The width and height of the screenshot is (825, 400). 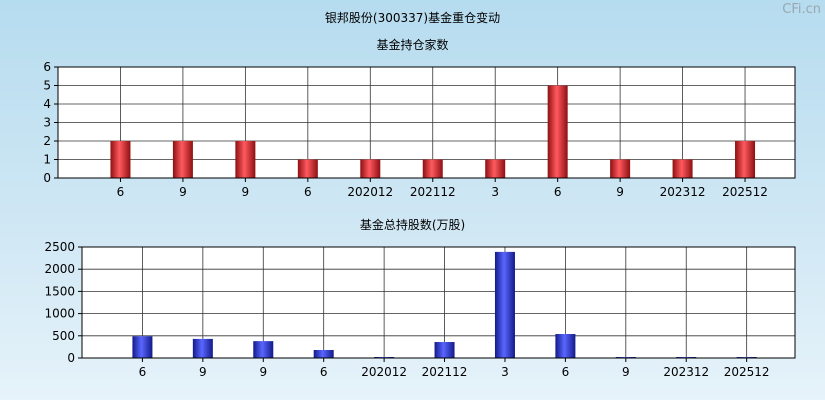 I want to click on top-y-tick-label: 3, so click(x=47, y=123).